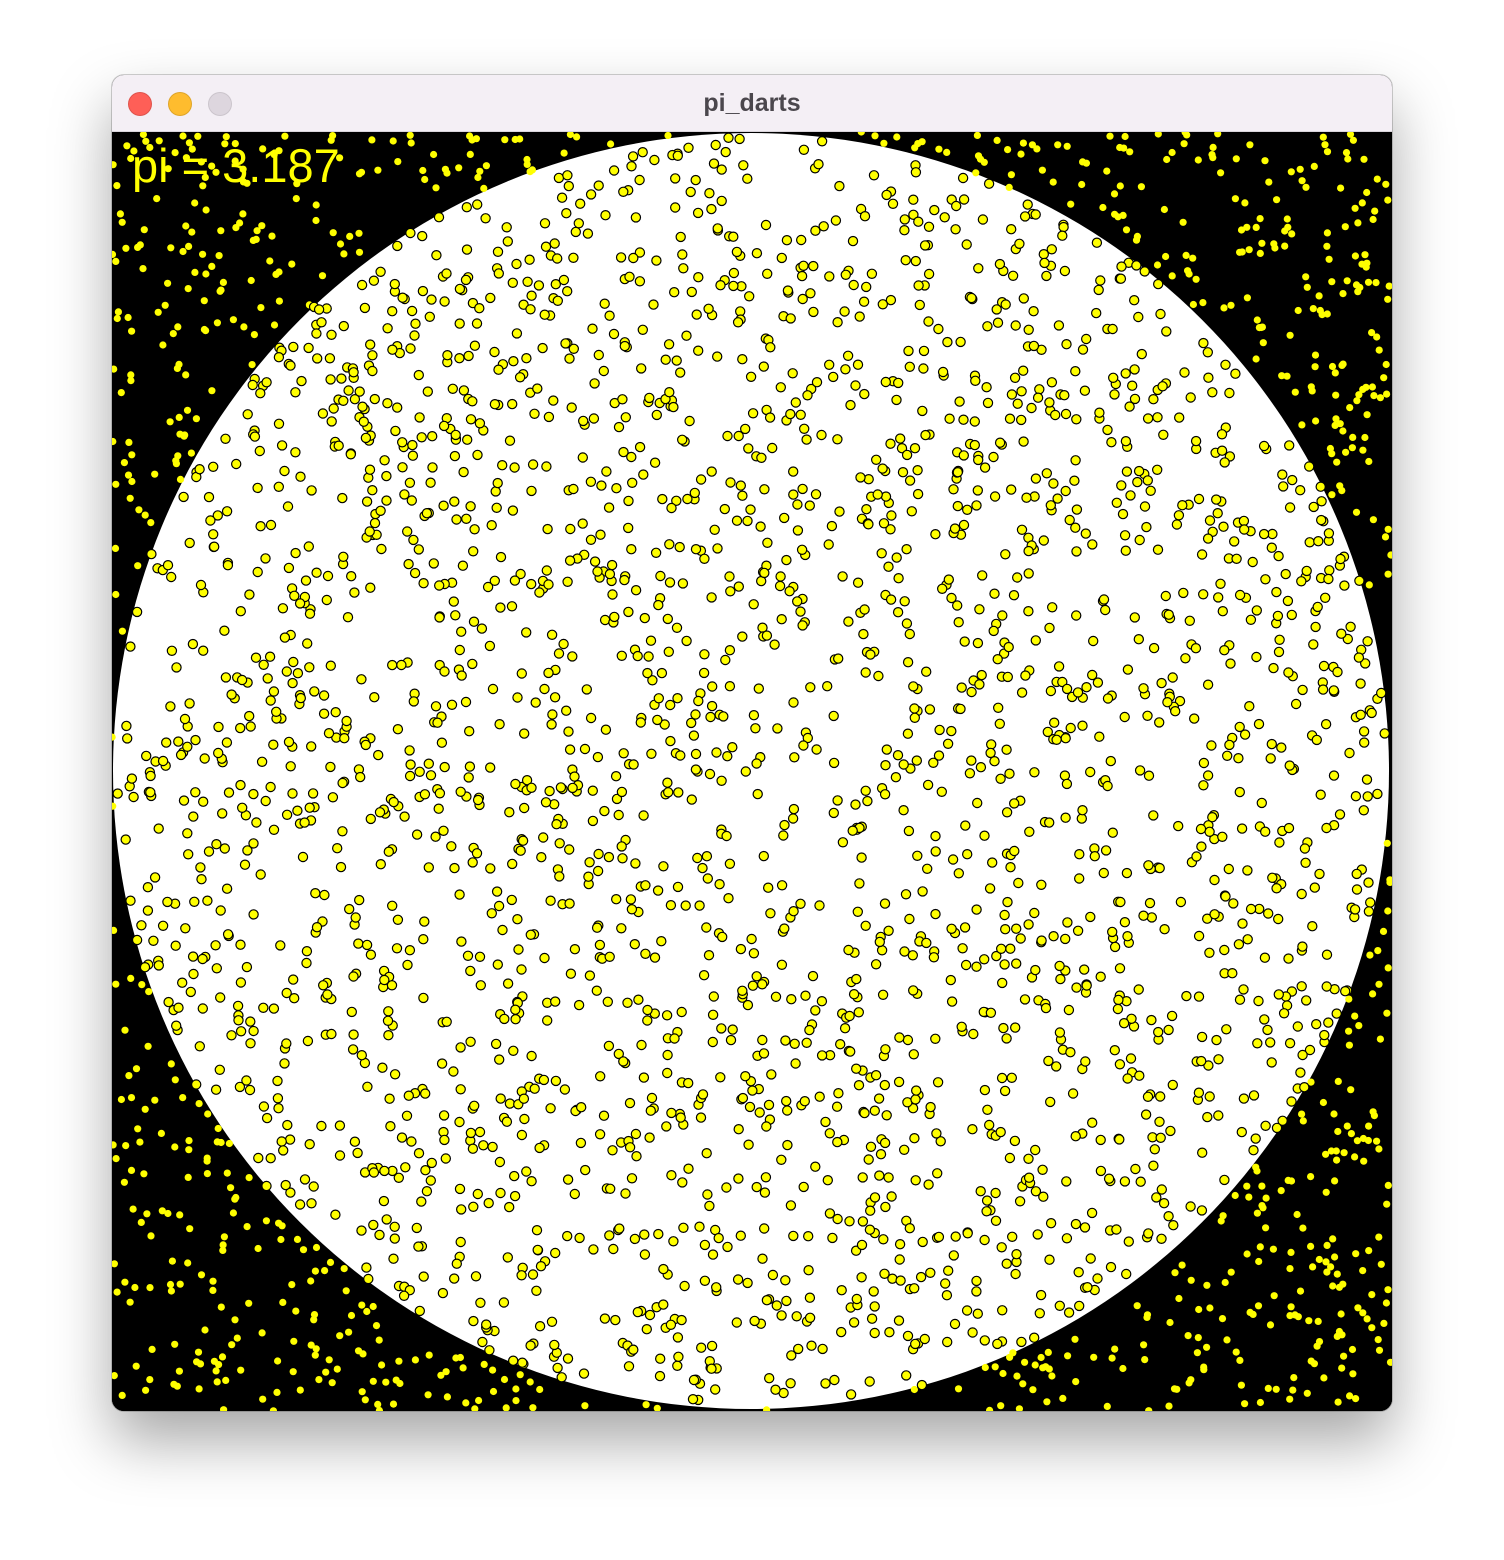  I want to click on title-bar: pi_darts, so click(752, 103).